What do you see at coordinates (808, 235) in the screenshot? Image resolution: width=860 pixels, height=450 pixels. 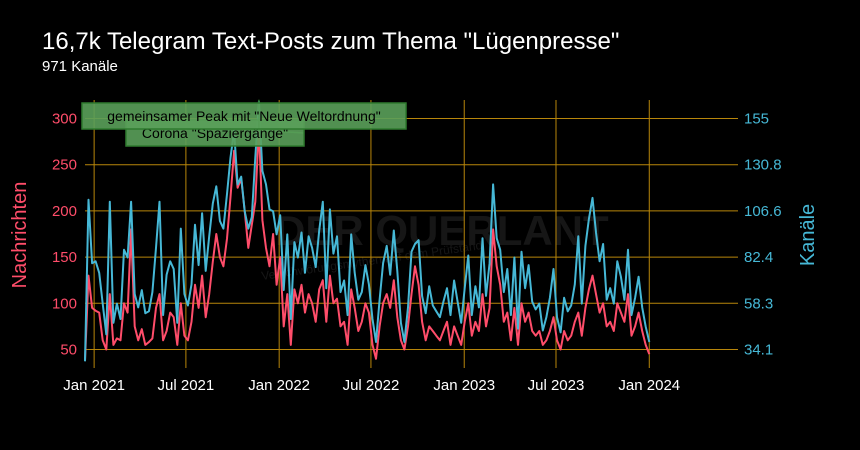 I see `y-axis-title-right: Kanäle` at bounding box center [808, 235].